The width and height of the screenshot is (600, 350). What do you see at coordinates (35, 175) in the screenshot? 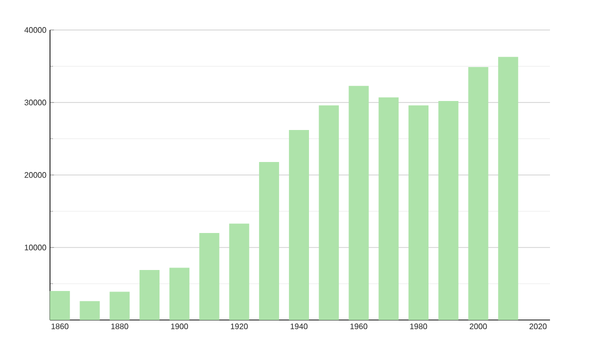
I see `y-tick-label: 20000` at bounding box center [35, 175].